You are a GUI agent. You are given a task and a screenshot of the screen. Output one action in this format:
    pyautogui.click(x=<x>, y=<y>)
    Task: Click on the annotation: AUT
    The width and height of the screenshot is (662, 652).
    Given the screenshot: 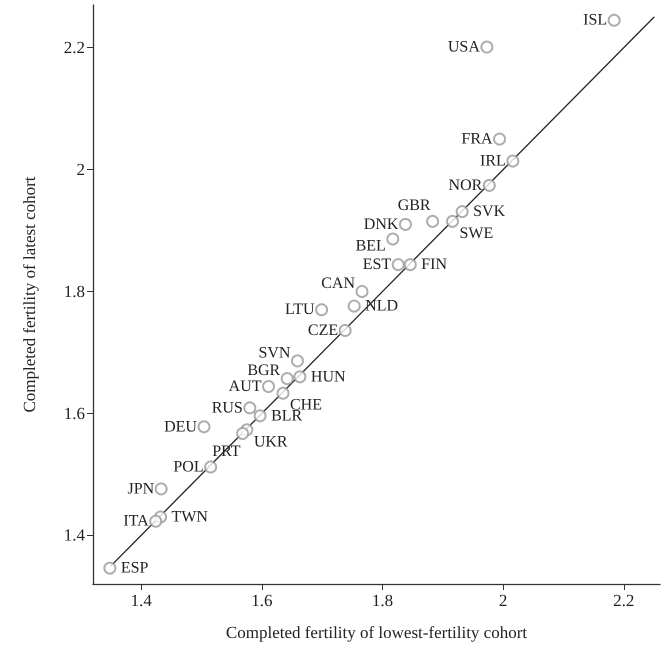 What is the action you would take?
    pyautogui.click(x=245, y=387)
    